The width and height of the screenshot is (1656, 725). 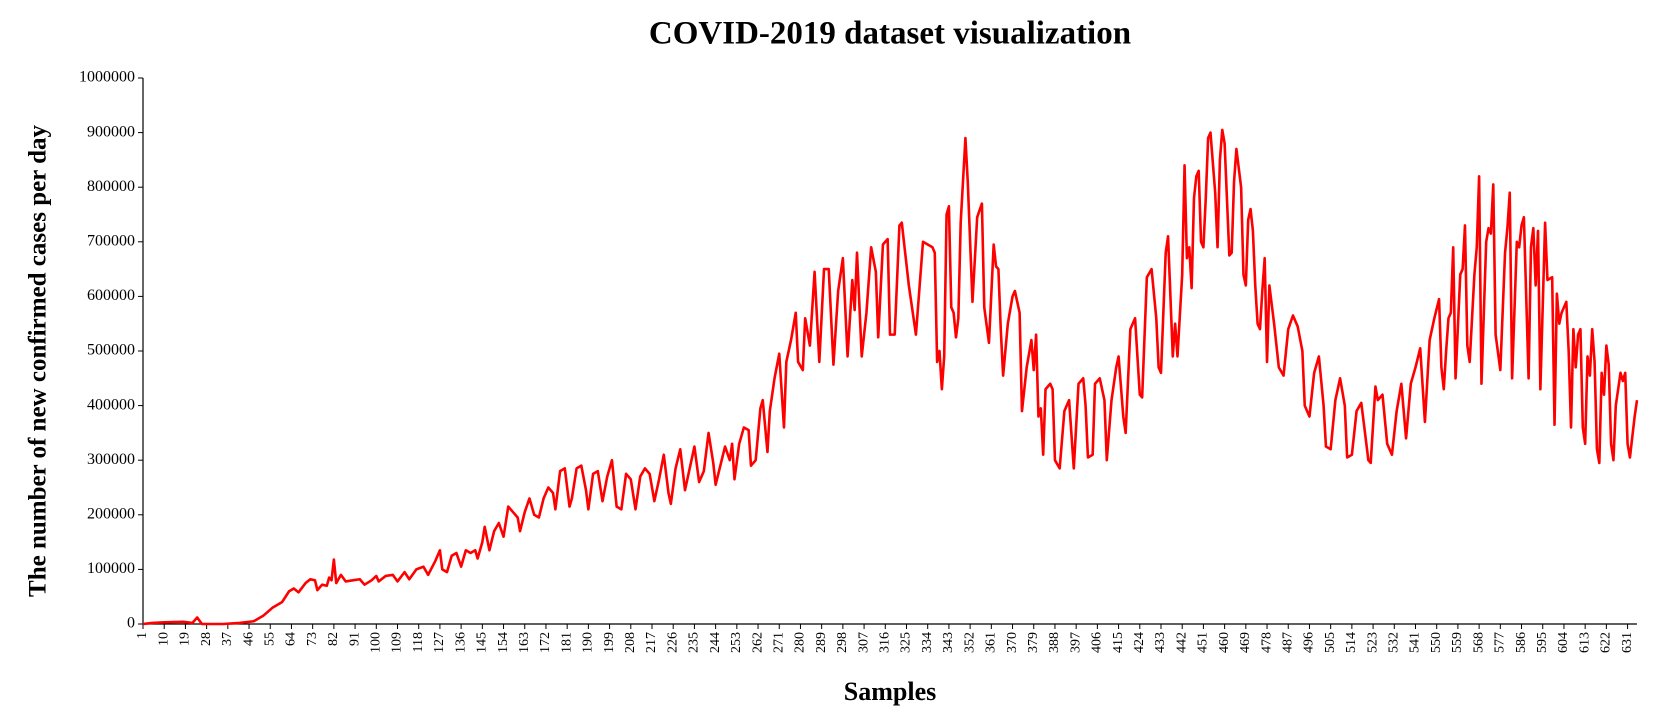 I want to click on x-tick-label: 190, so click(x=588, y=642).